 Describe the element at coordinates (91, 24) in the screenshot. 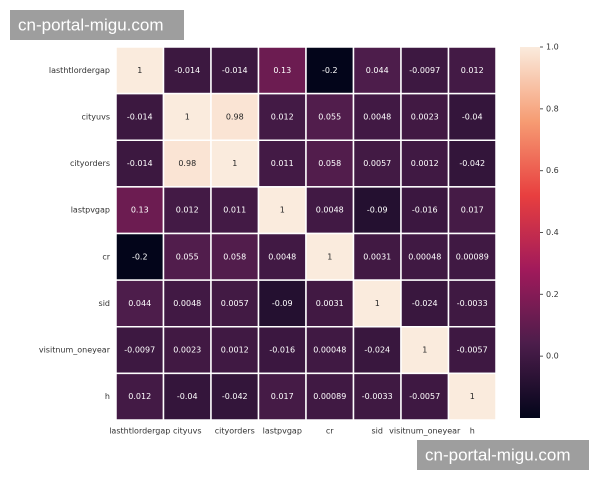

I see `watermark: cn-portal-migu.com` at that location.